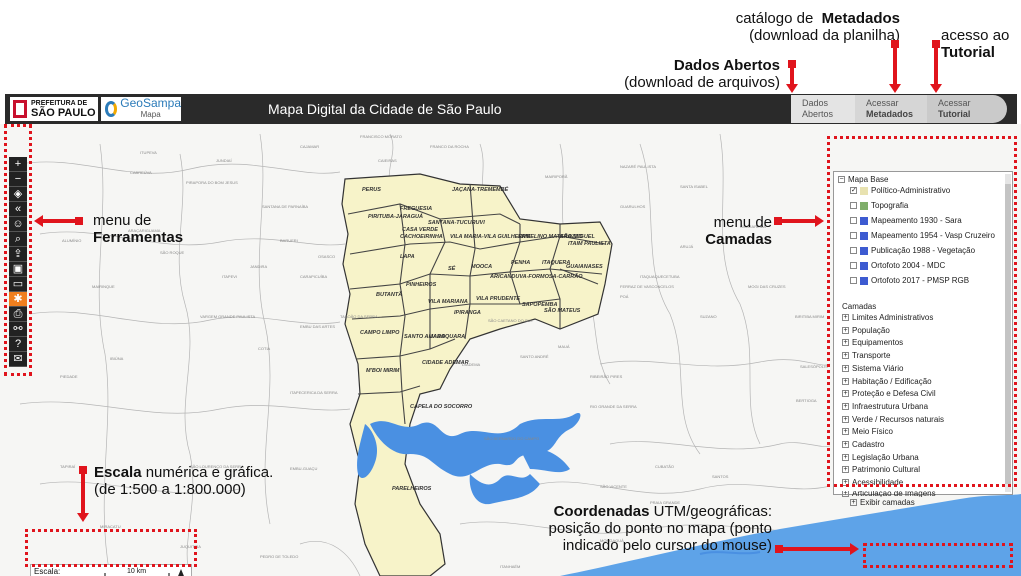 The image size is (1021, 576). Describe the element at coordinates (18, 164) in the screenshot. I see `zoom-in-button: +` at that location.